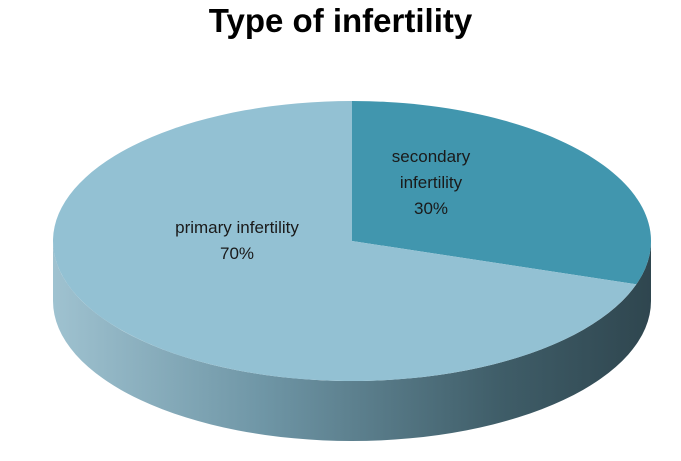  I want to click on slice-label-primary-infertility: primary infertility 70%, so click(237, 240).